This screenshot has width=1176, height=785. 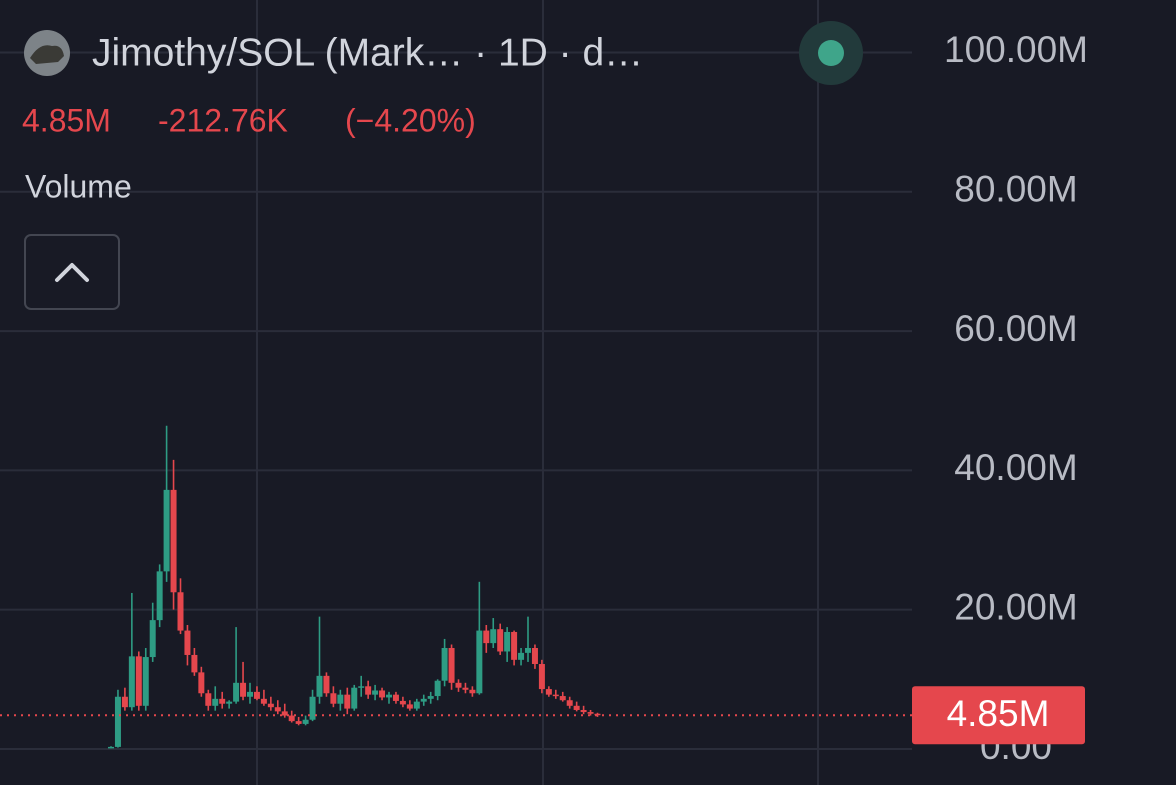 What do you see at coordinates (1015, 467) in the screenshot?
I see `y-tick-label: 40.00M` at bounding box center [1015, 467].